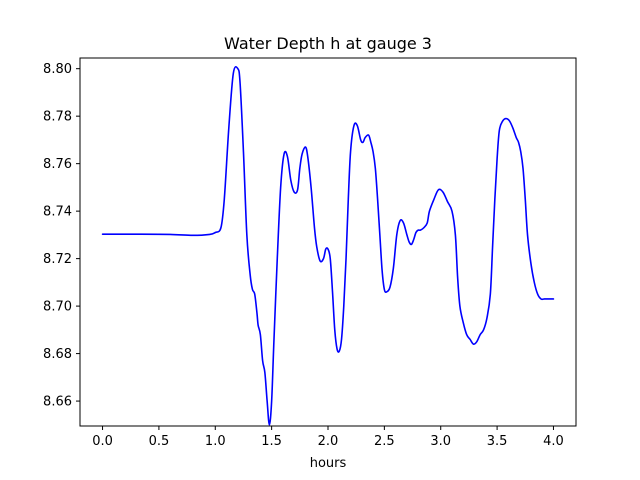 The image size is (640, 480). What do you see at coordinates (57, 307) in the screenshot?
I see `y-tick-label: 8.70` at bounding box center [57, 307].